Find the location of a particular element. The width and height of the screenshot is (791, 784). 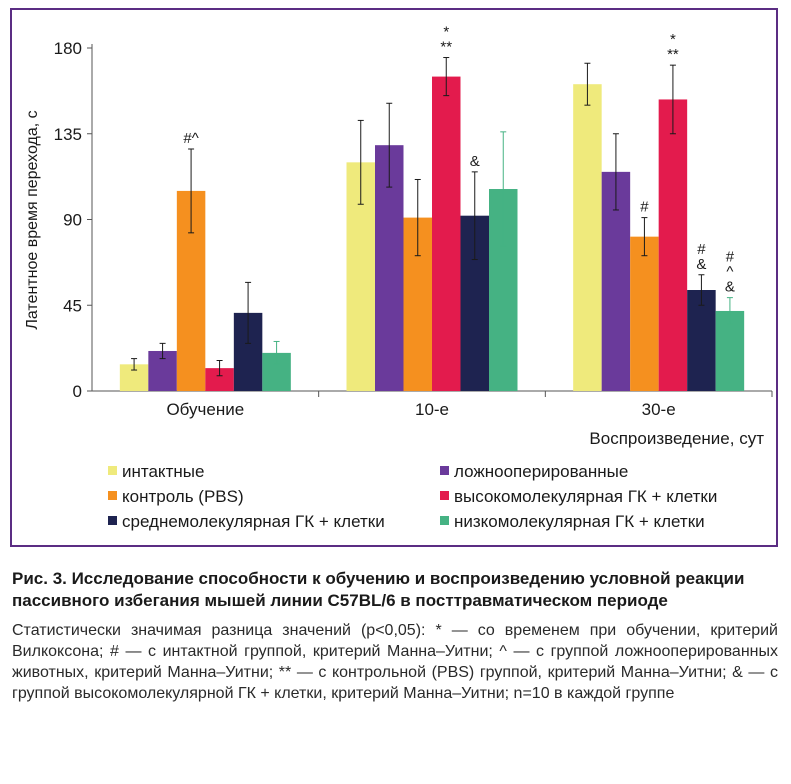

legend-item-control: контроль (PBS) is located at coordinates (176, 497).